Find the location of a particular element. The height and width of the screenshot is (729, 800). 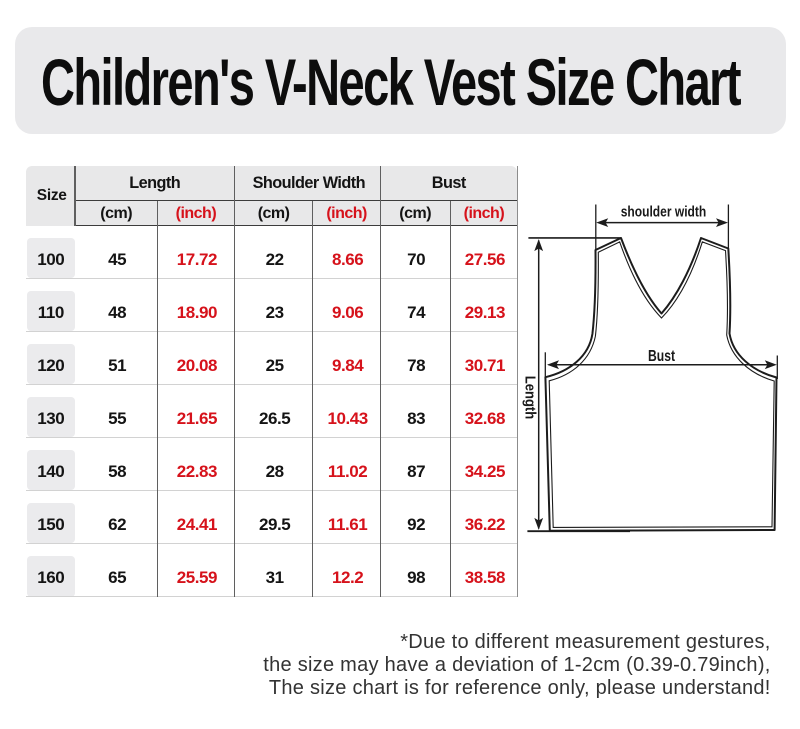

svg-text: Bust is located at coordinates (661, 356).